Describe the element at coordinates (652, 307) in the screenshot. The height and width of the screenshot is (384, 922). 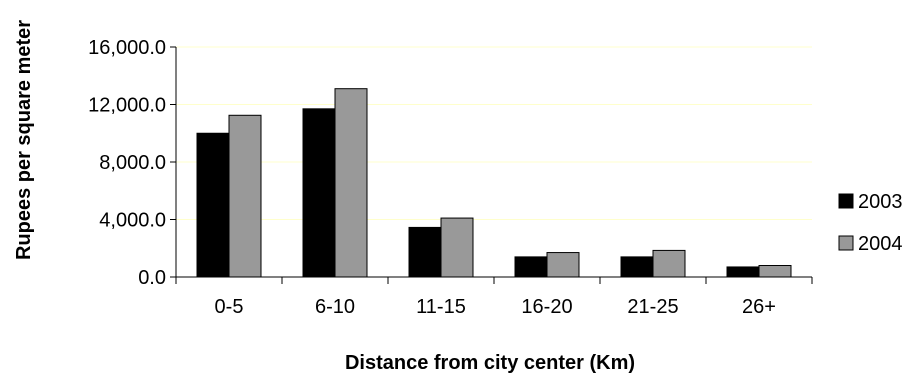
I see `x-tick-label: 21-25` at that location.